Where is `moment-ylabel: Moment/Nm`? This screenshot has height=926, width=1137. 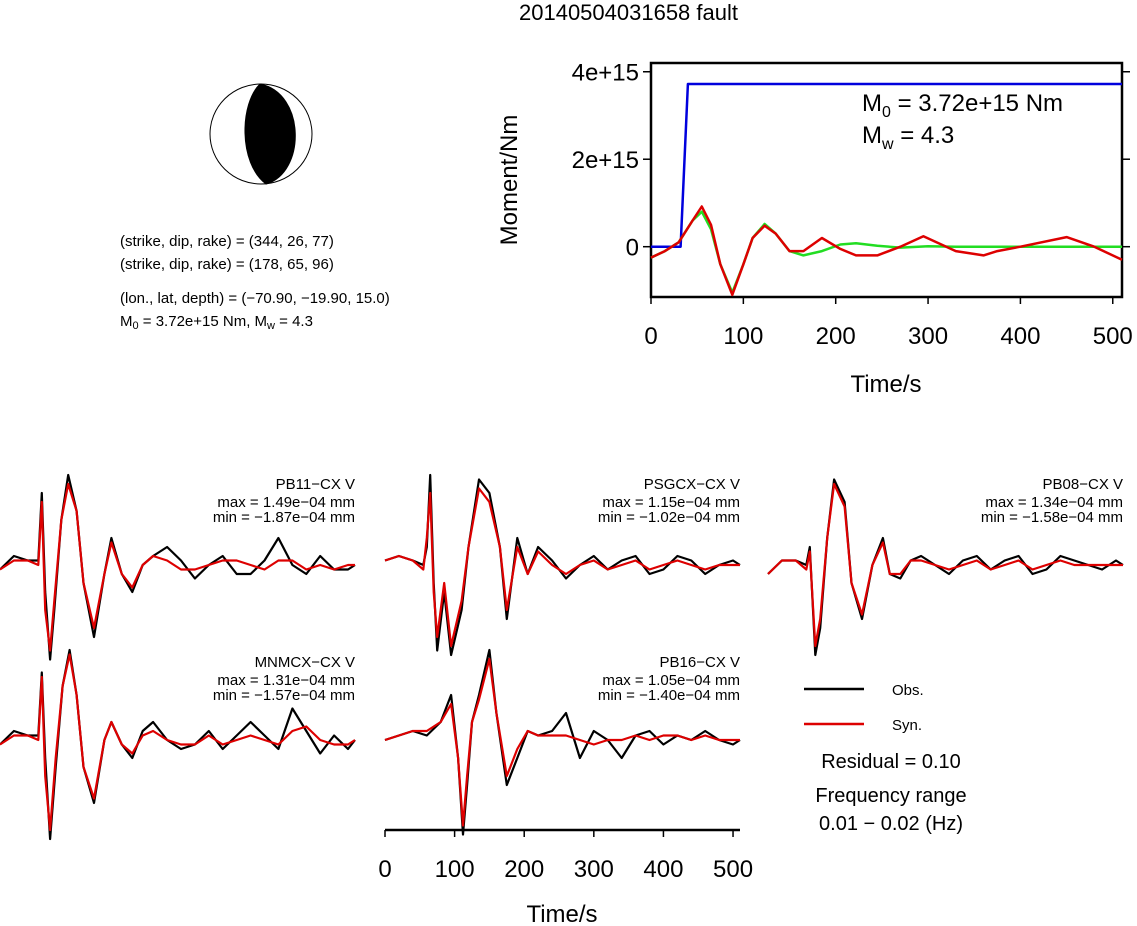
moment-ylabel: Moment/Nm is located at coordinates (509, 180).